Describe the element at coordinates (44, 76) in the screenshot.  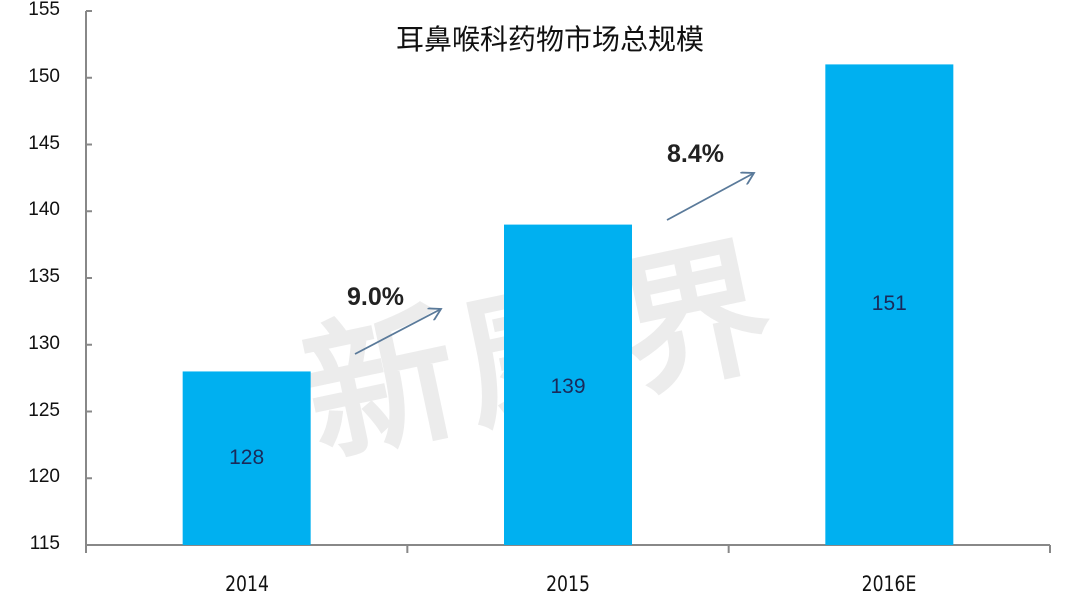
I see `y-tick-label: 150` at that location.